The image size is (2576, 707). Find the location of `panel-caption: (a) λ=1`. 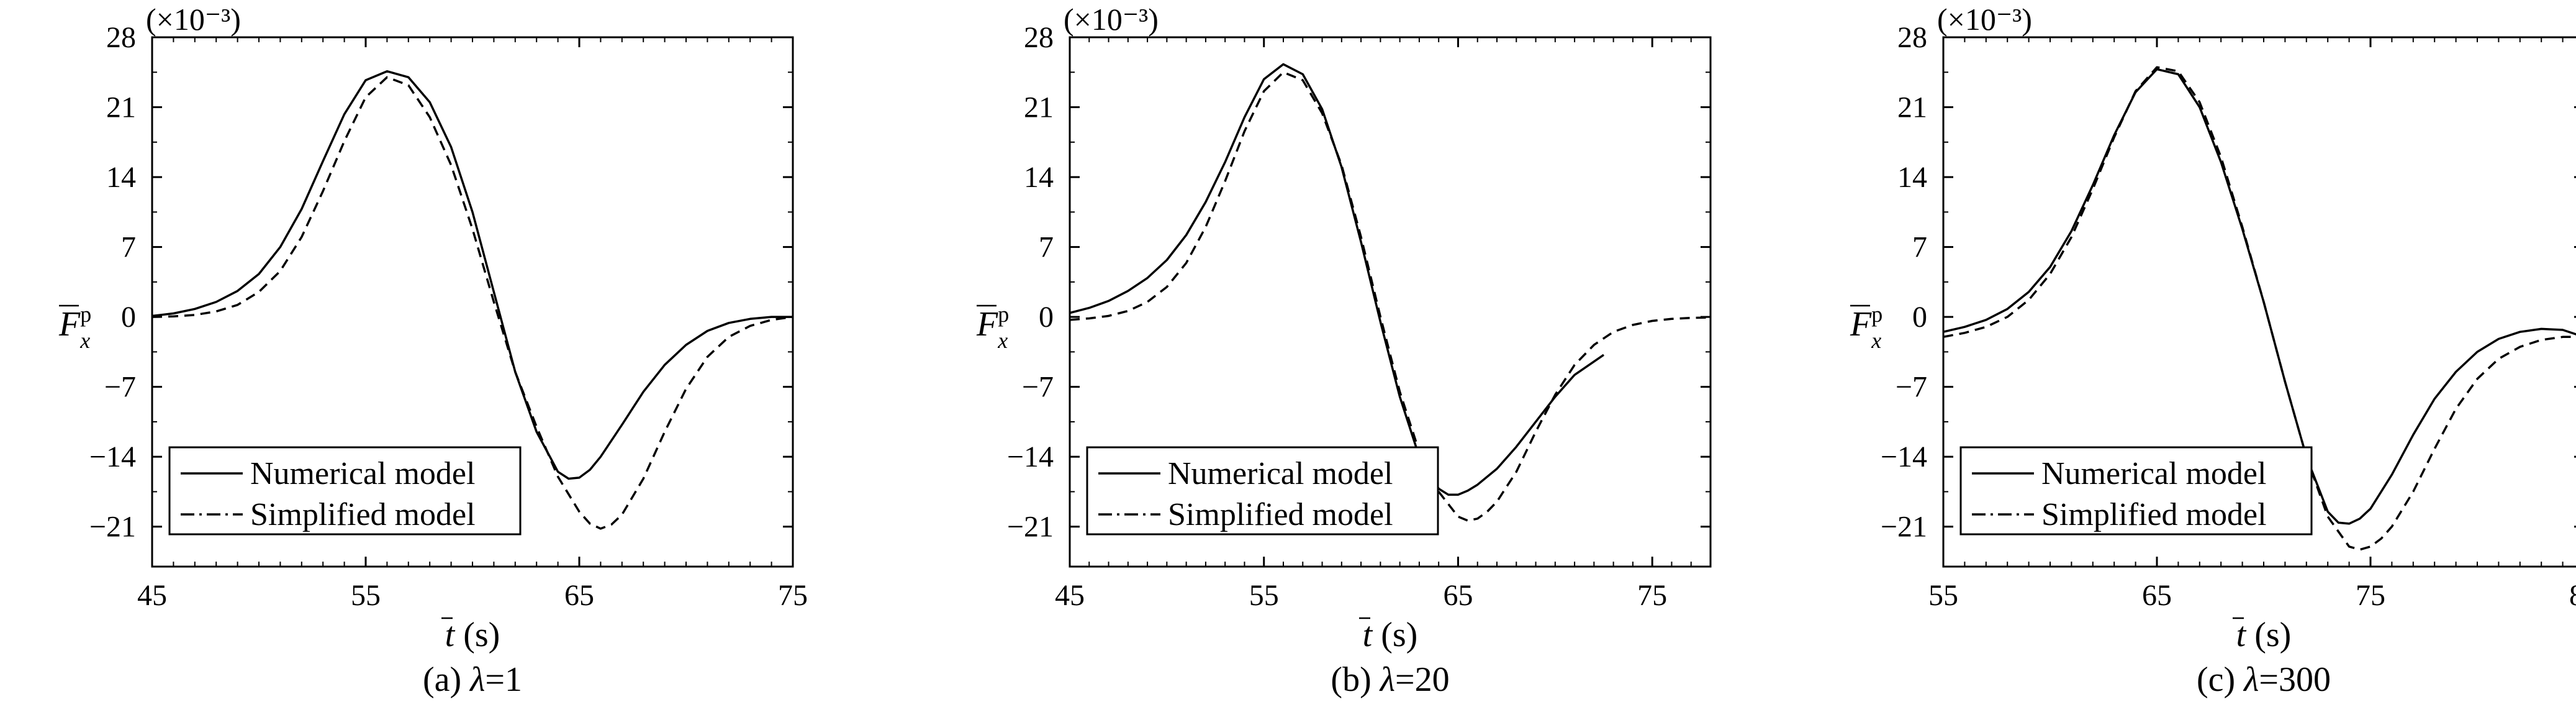

panel-caption: (a) λ=1 is located at coordinates (472, 680).